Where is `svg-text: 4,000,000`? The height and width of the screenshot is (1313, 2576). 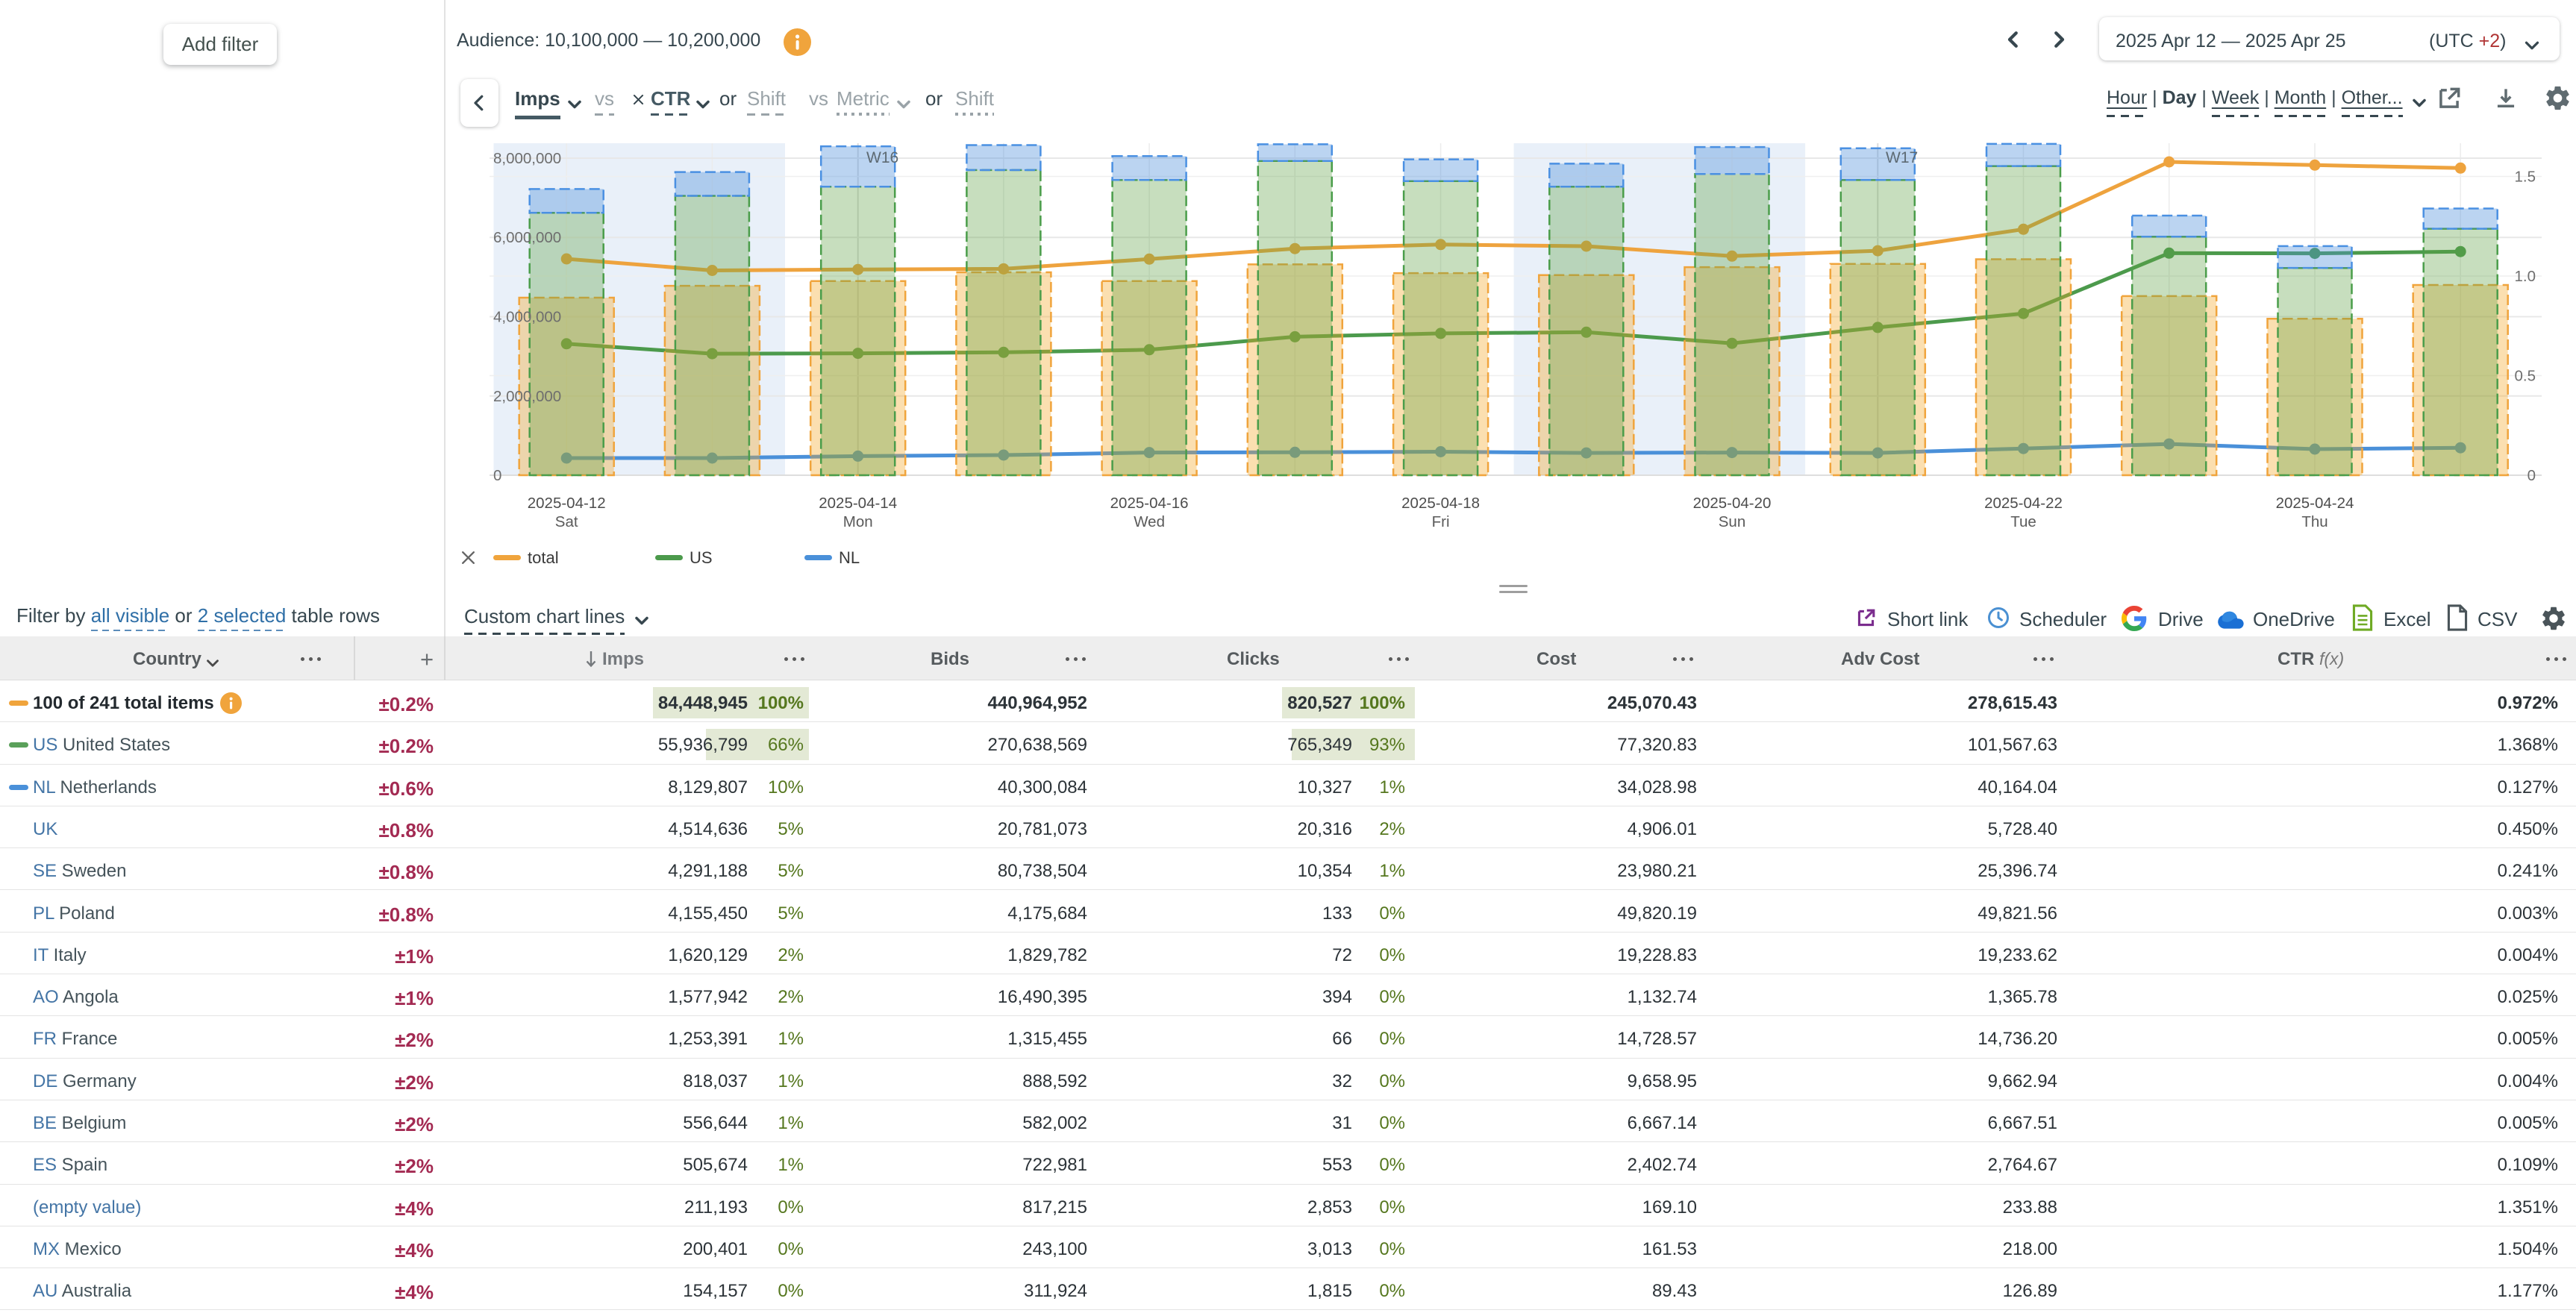
svg-text: 4,000,000 is located at coordinates (527, 317).